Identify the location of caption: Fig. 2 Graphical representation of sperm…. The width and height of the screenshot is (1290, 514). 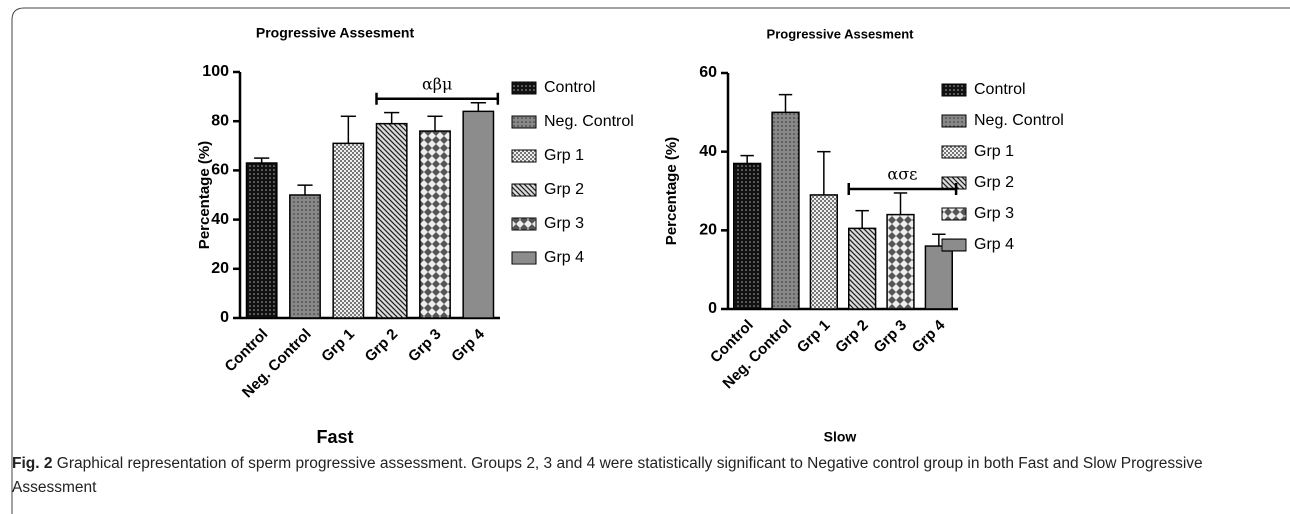
(642, 476).